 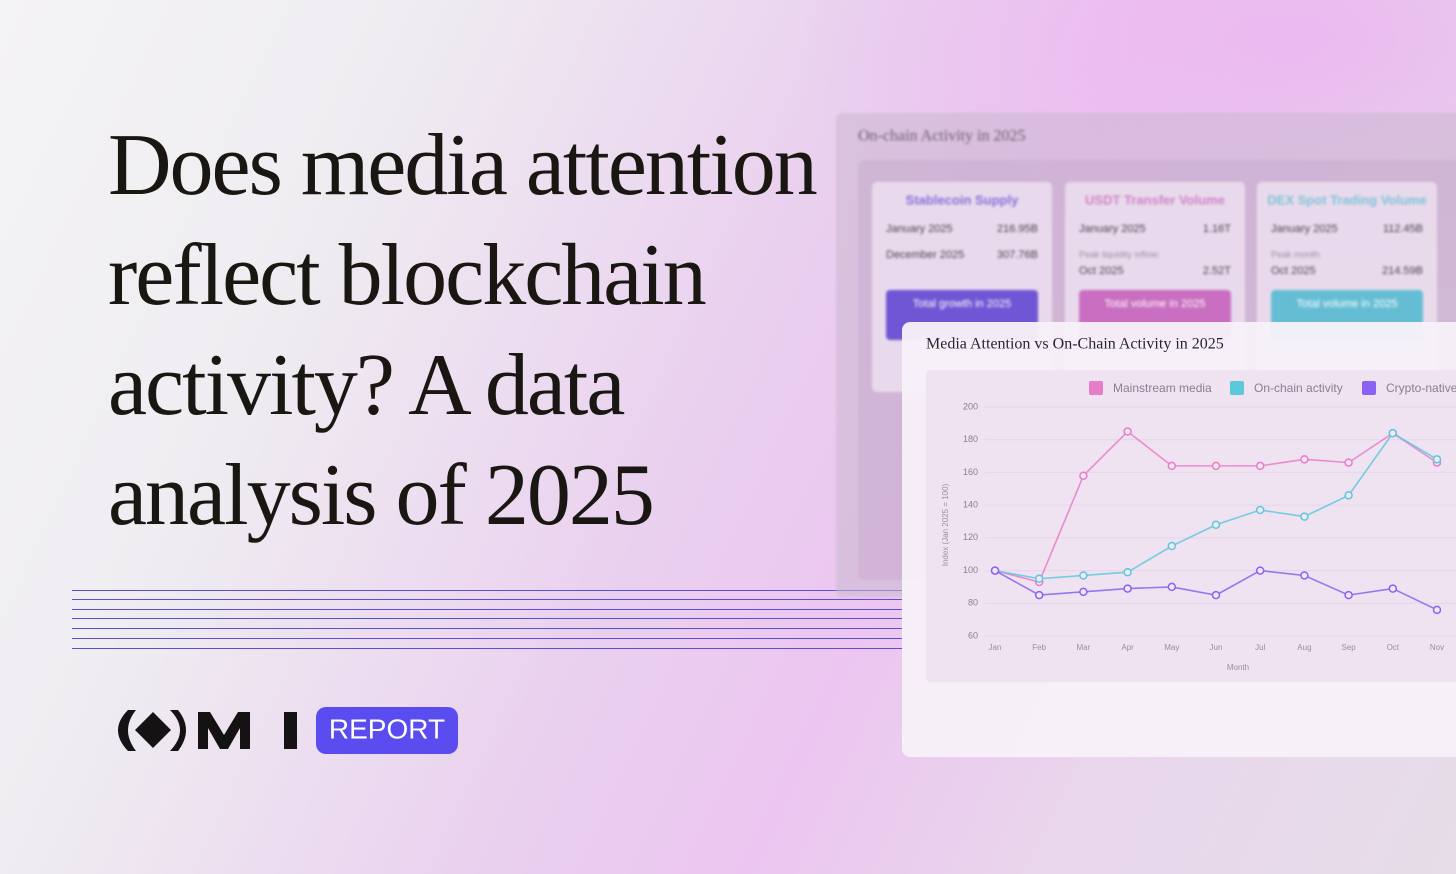 I want to click on y-tick-label: 100, so click(x=970, y=570).